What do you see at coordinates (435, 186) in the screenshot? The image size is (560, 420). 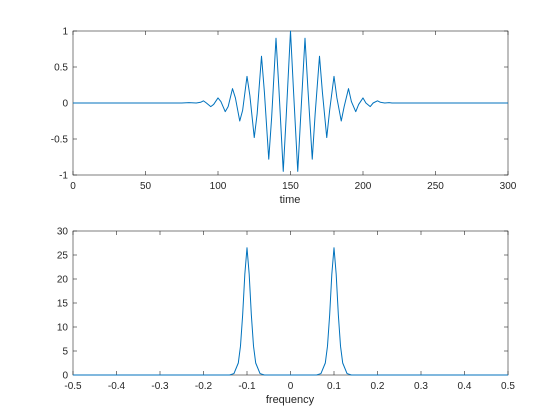 I see `time-x-tick-label: 250` at bounding box center [435, 186].